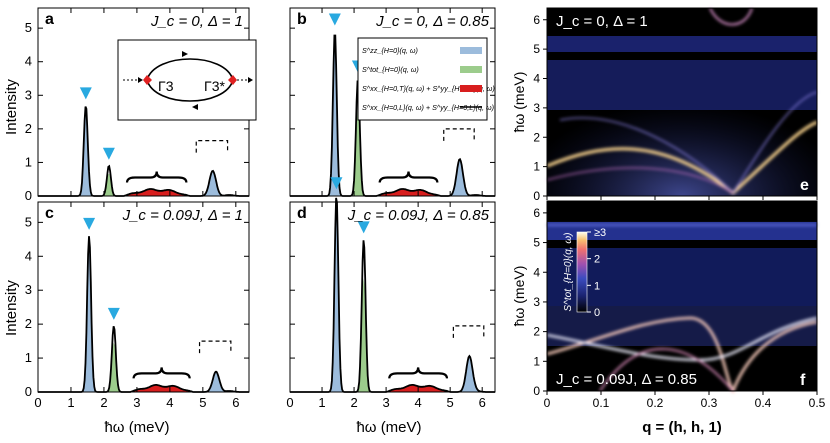 This screenshot has height=443, width=830. Describe the element at coordinates (302, 19) in the screenshot. I see `panel-label: b` at that location.